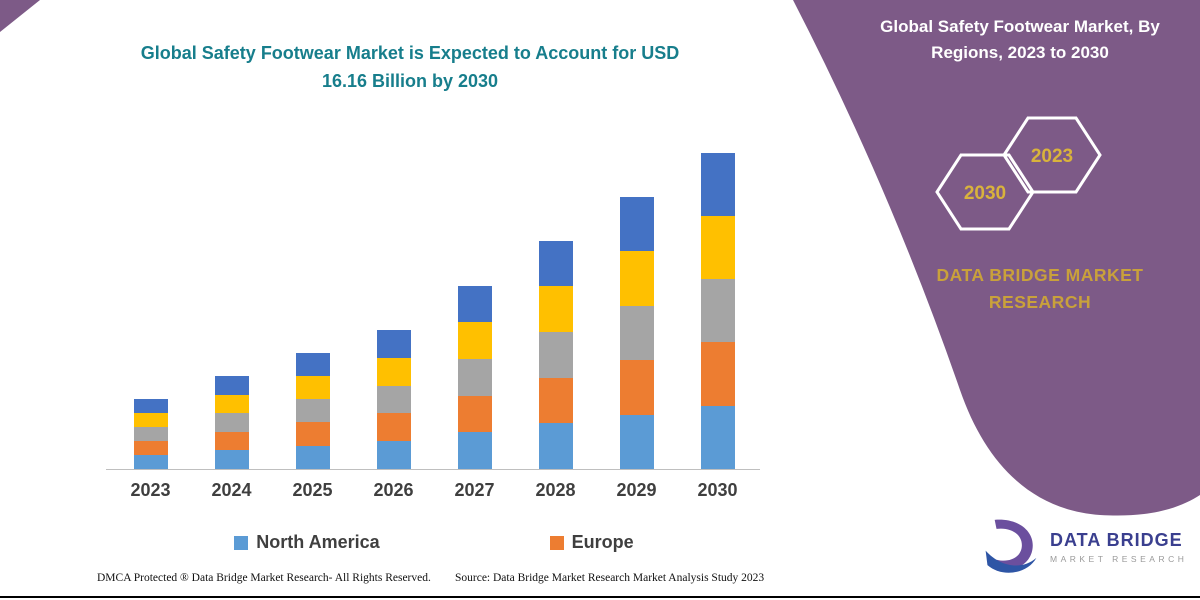 The height and width of the screenshot is (600, 1200). I want to click on bar-column-2024, so click(231, 298).